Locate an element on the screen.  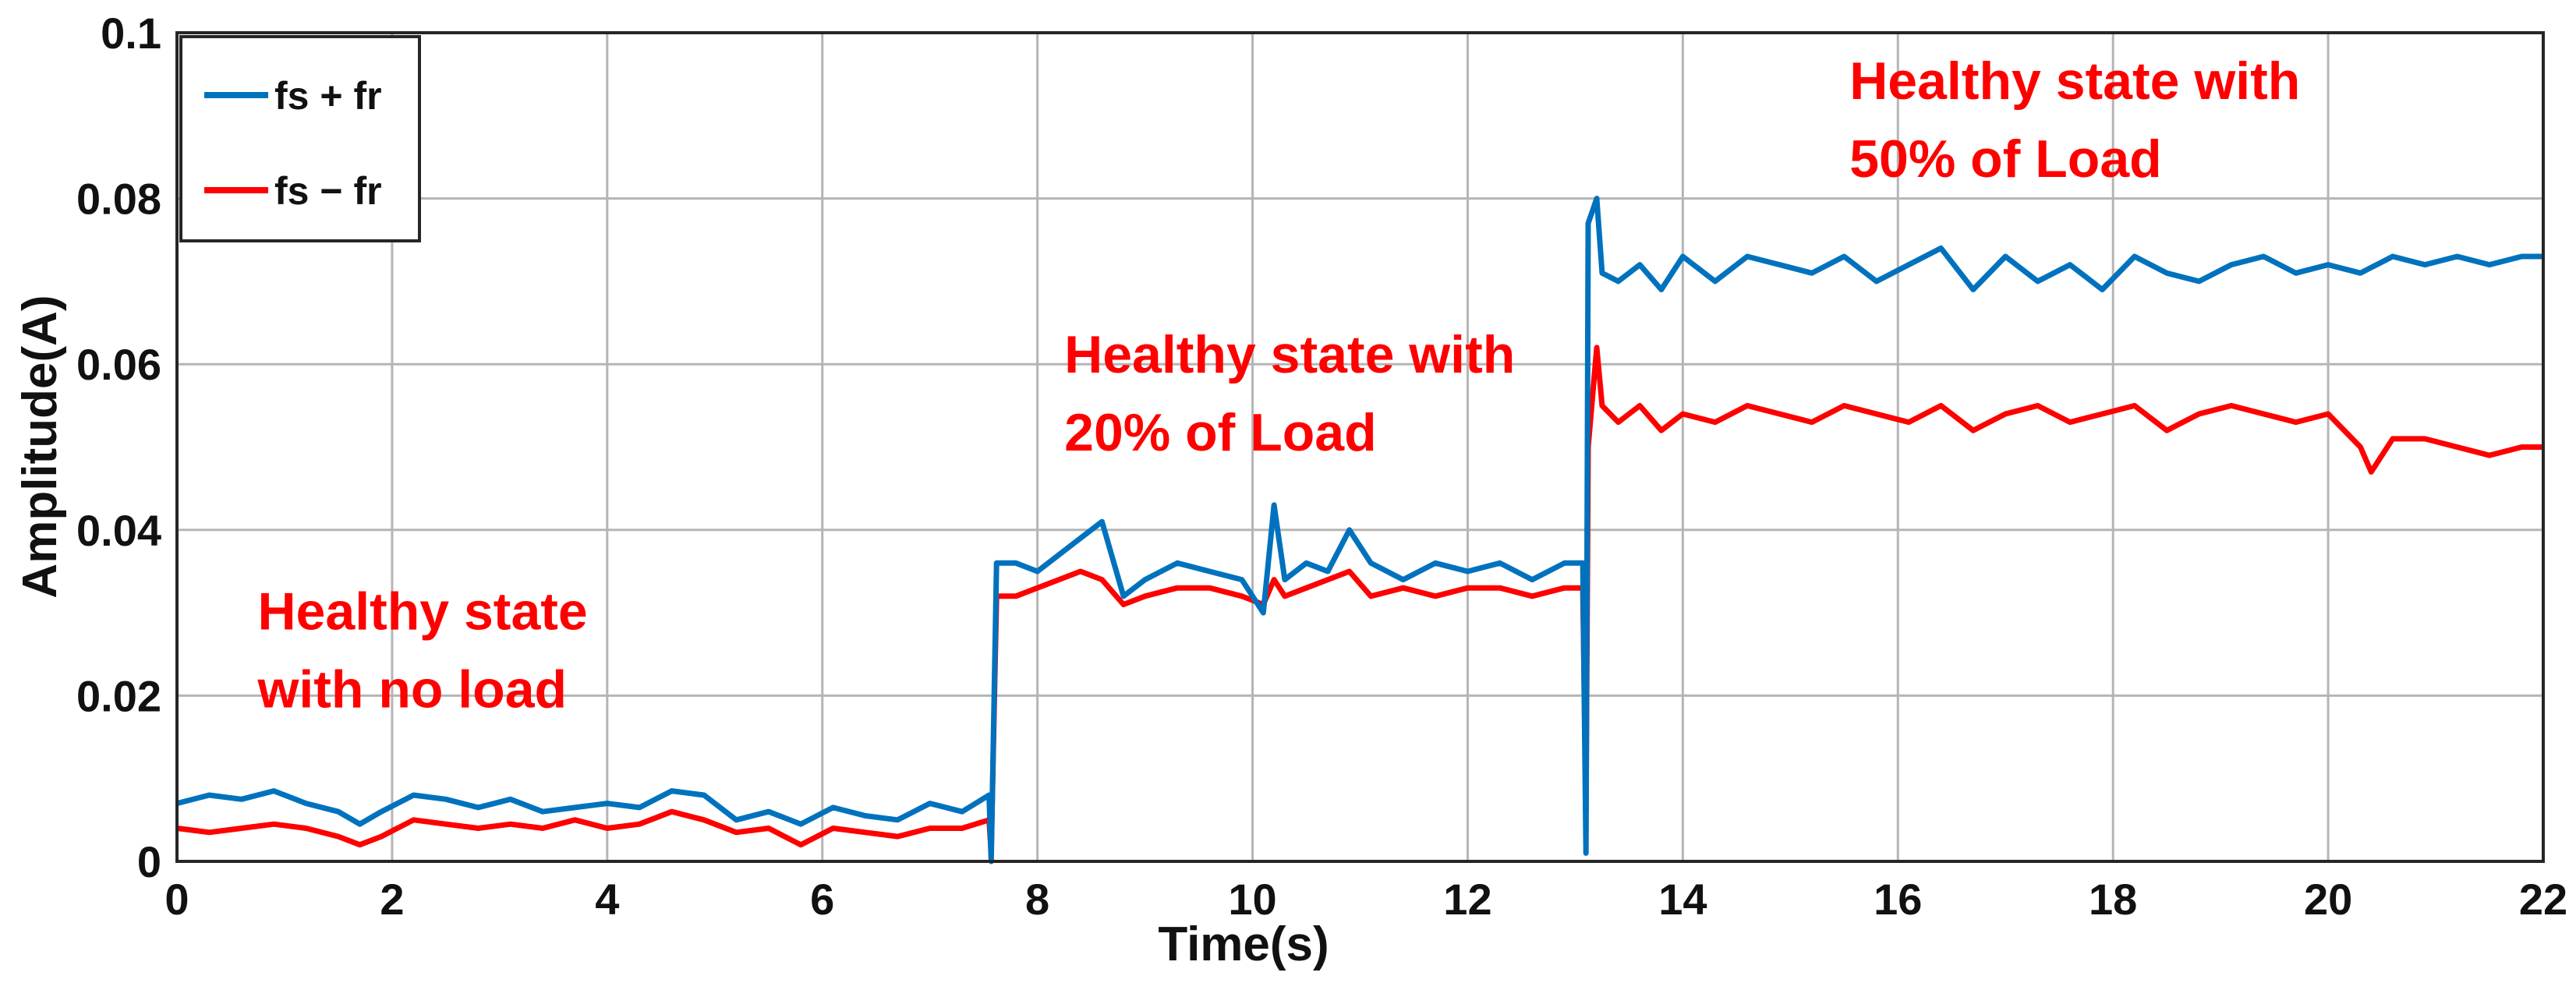
x-axis-label: Time(s) is located at coordinates (1243, 944).